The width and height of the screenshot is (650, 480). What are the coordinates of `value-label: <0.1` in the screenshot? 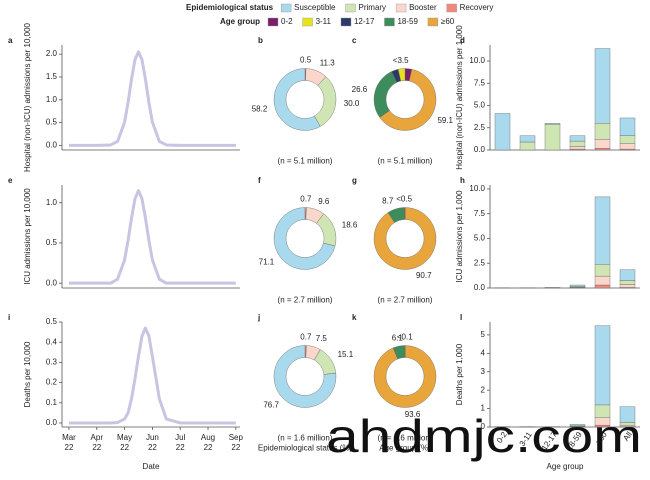 It's located at (405, 337).